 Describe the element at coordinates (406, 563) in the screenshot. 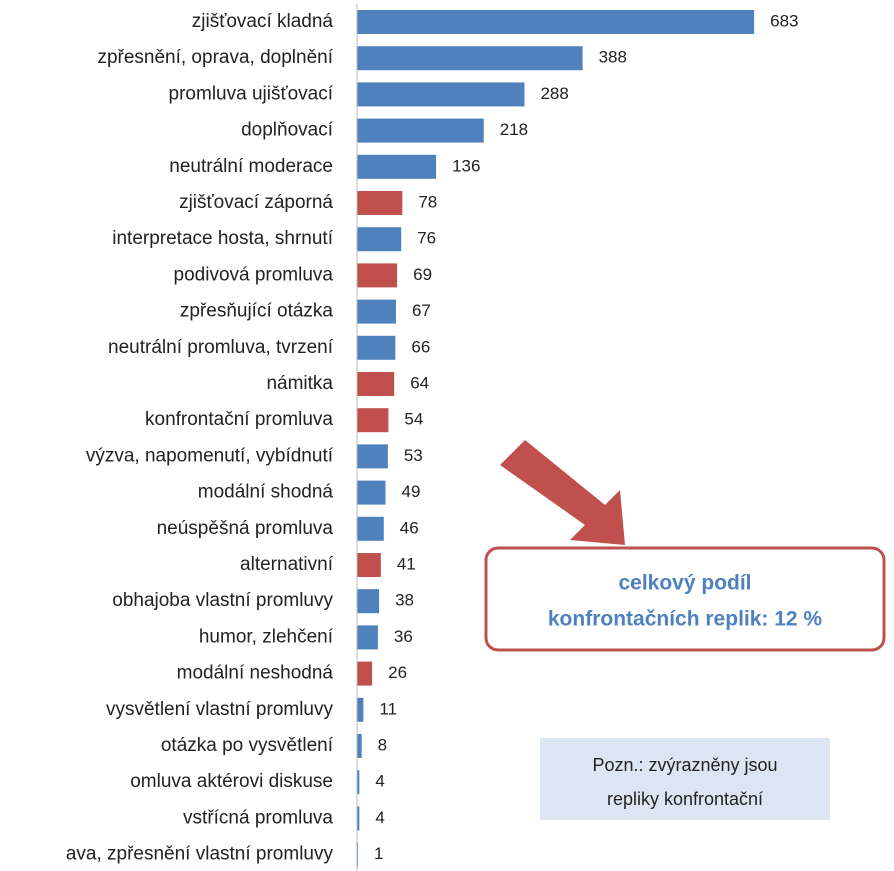

I see `data-label: 41` at that location.